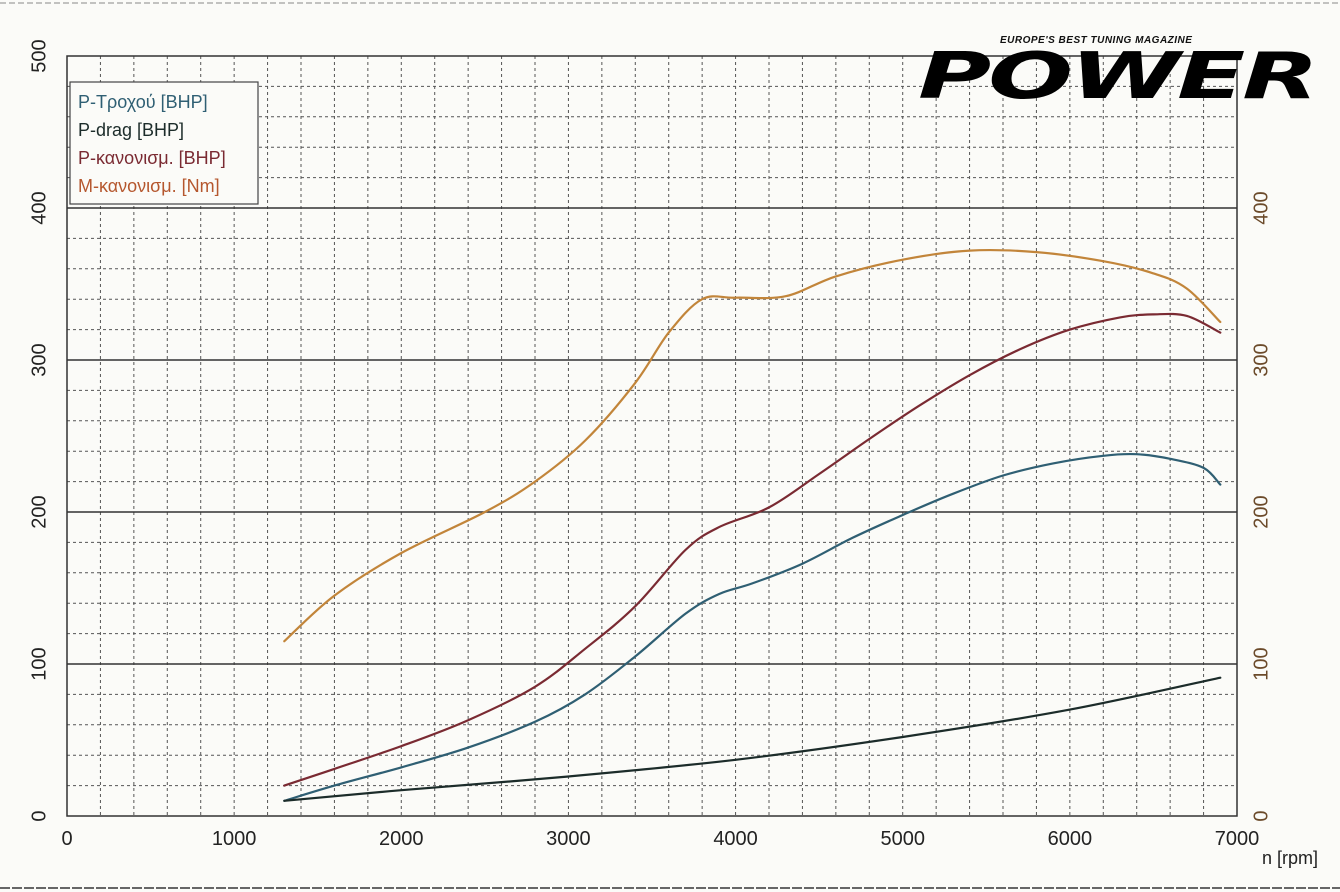 This screenshot has width=1340, height=892. What do you see at coordinates (660, 839) in the screenshot?
I see `x-axis: 0 1000 2000 3000 4000 5000 6000 7000` at bounding box center [660, 839].